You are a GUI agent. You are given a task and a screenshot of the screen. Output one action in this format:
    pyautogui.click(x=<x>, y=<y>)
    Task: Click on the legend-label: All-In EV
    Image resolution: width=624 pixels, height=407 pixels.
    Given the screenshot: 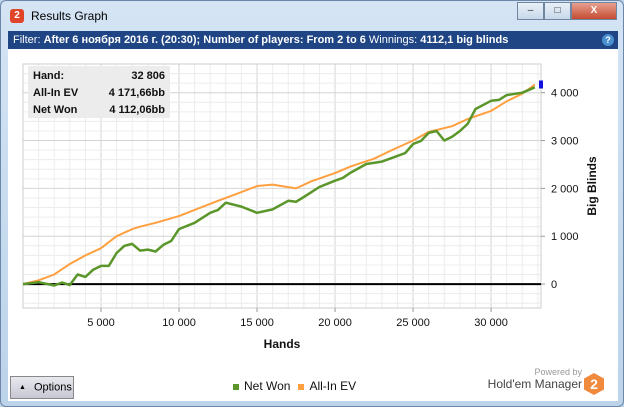 What is the action you would take?
    pyautogui.click(x=333, y=386)
    